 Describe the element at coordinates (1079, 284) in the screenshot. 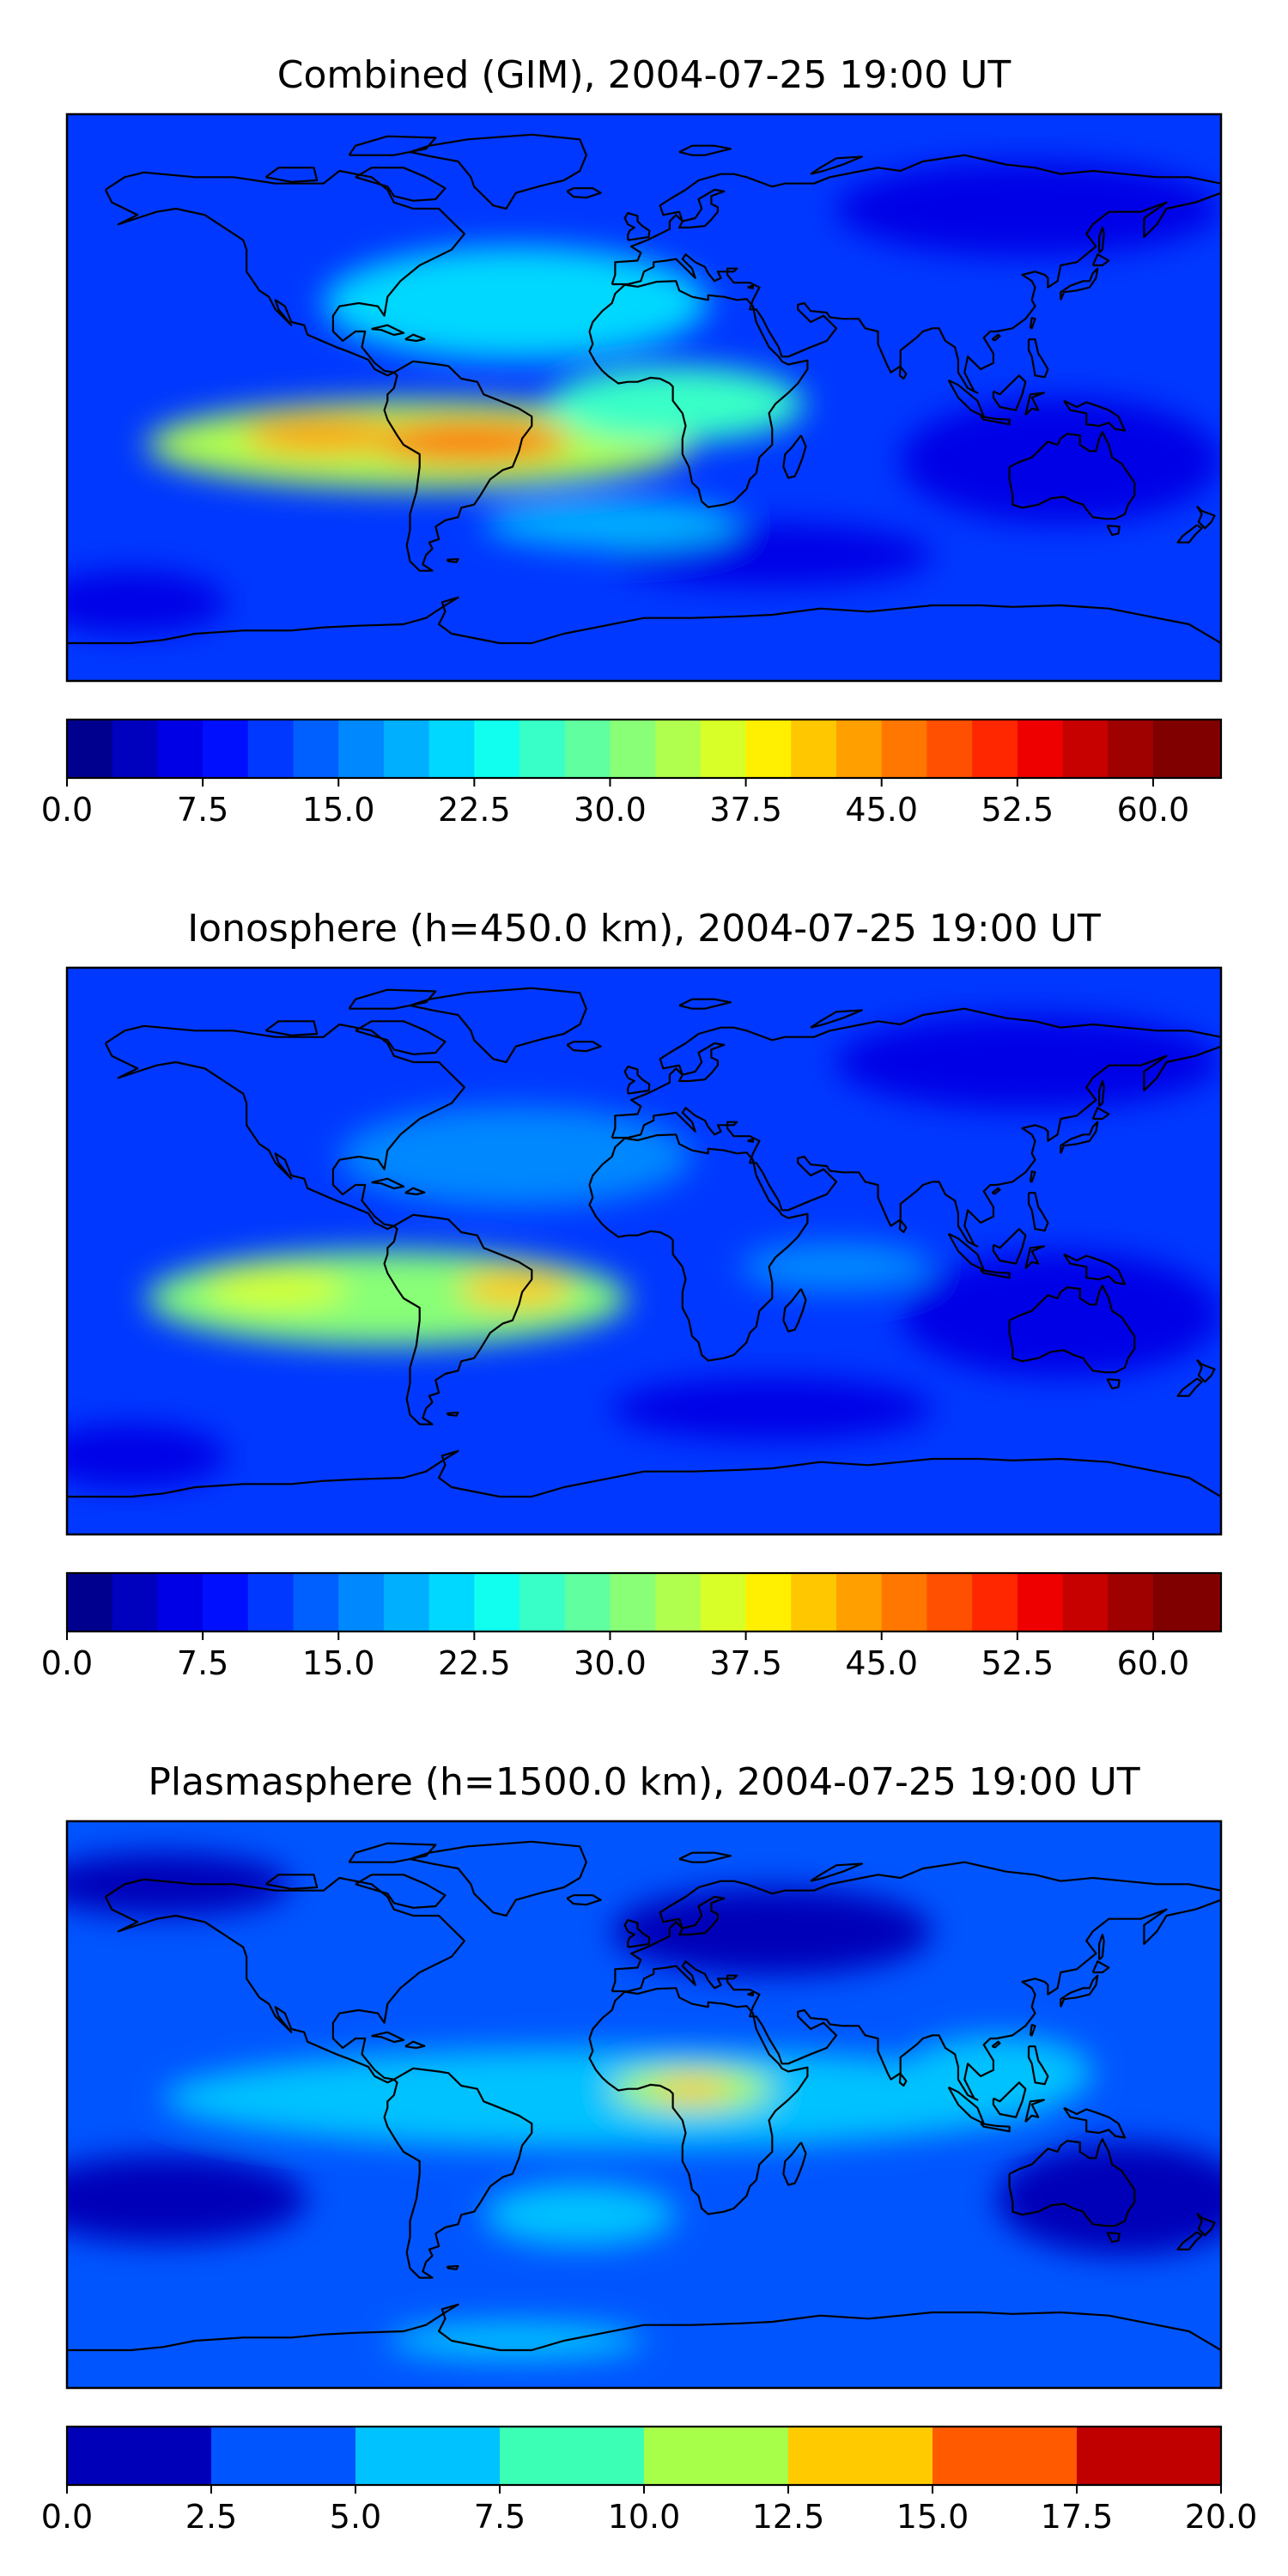

I see `coastline-japan` at that location.